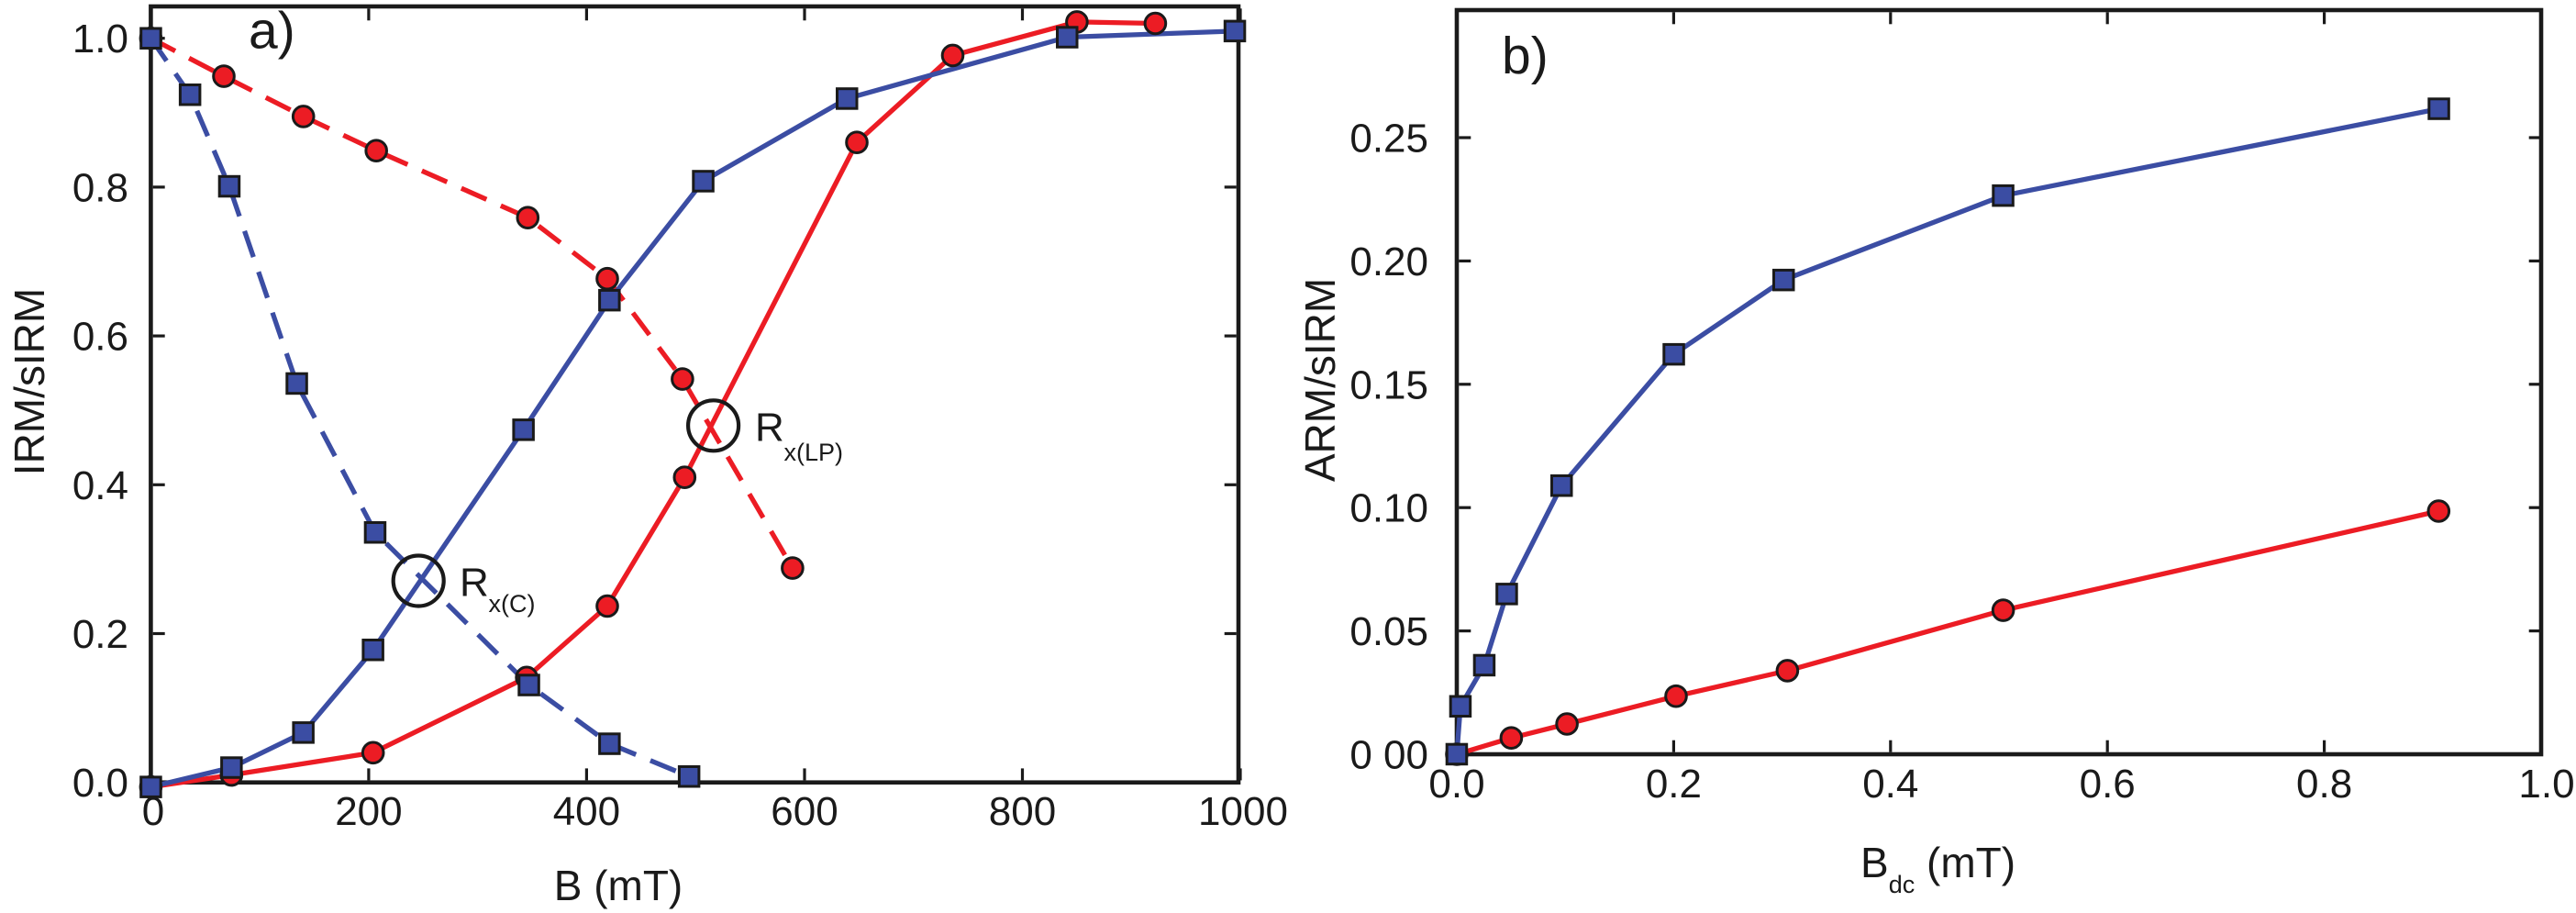 The height and width of the screenshot is (913, 2576). What do you see at coordinates (1388, 509) in the screenshot?
I see `svg-text: 0.10` at bounding box center [1388, 509].